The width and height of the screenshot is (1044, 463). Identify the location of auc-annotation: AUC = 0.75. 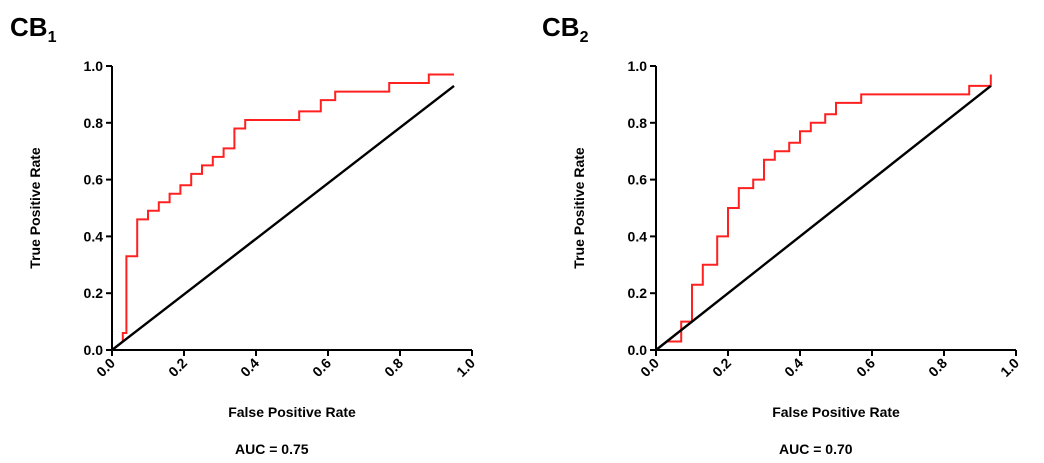
(272, 449).